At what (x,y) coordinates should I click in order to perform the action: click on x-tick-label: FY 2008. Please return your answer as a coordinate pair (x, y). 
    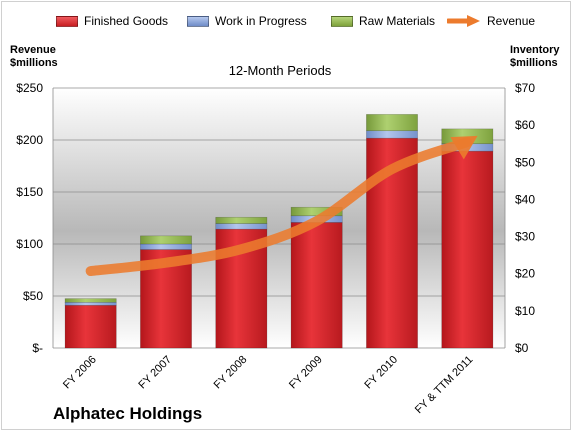
    Looking at the image, I should click on (231, 373).